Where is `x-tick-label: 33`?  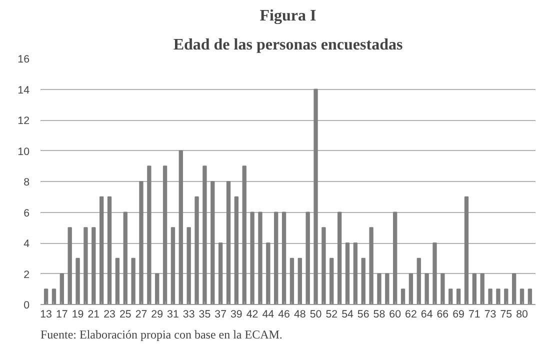
x-tick-label: 33 is located at coordinates (188, 314).